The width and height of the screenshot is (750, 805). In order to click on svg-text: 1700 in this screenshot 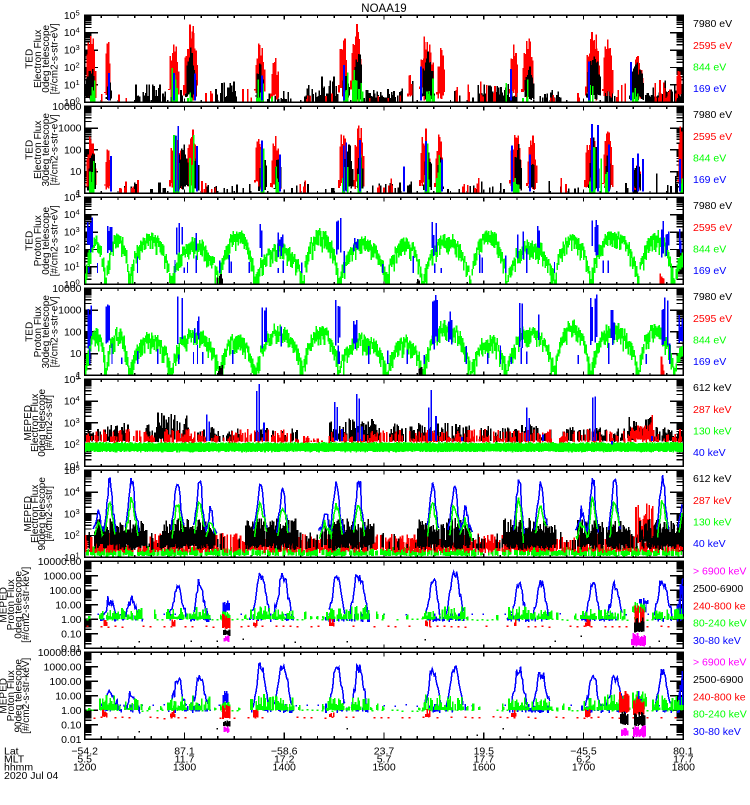, I will do `click(584, 768)`.